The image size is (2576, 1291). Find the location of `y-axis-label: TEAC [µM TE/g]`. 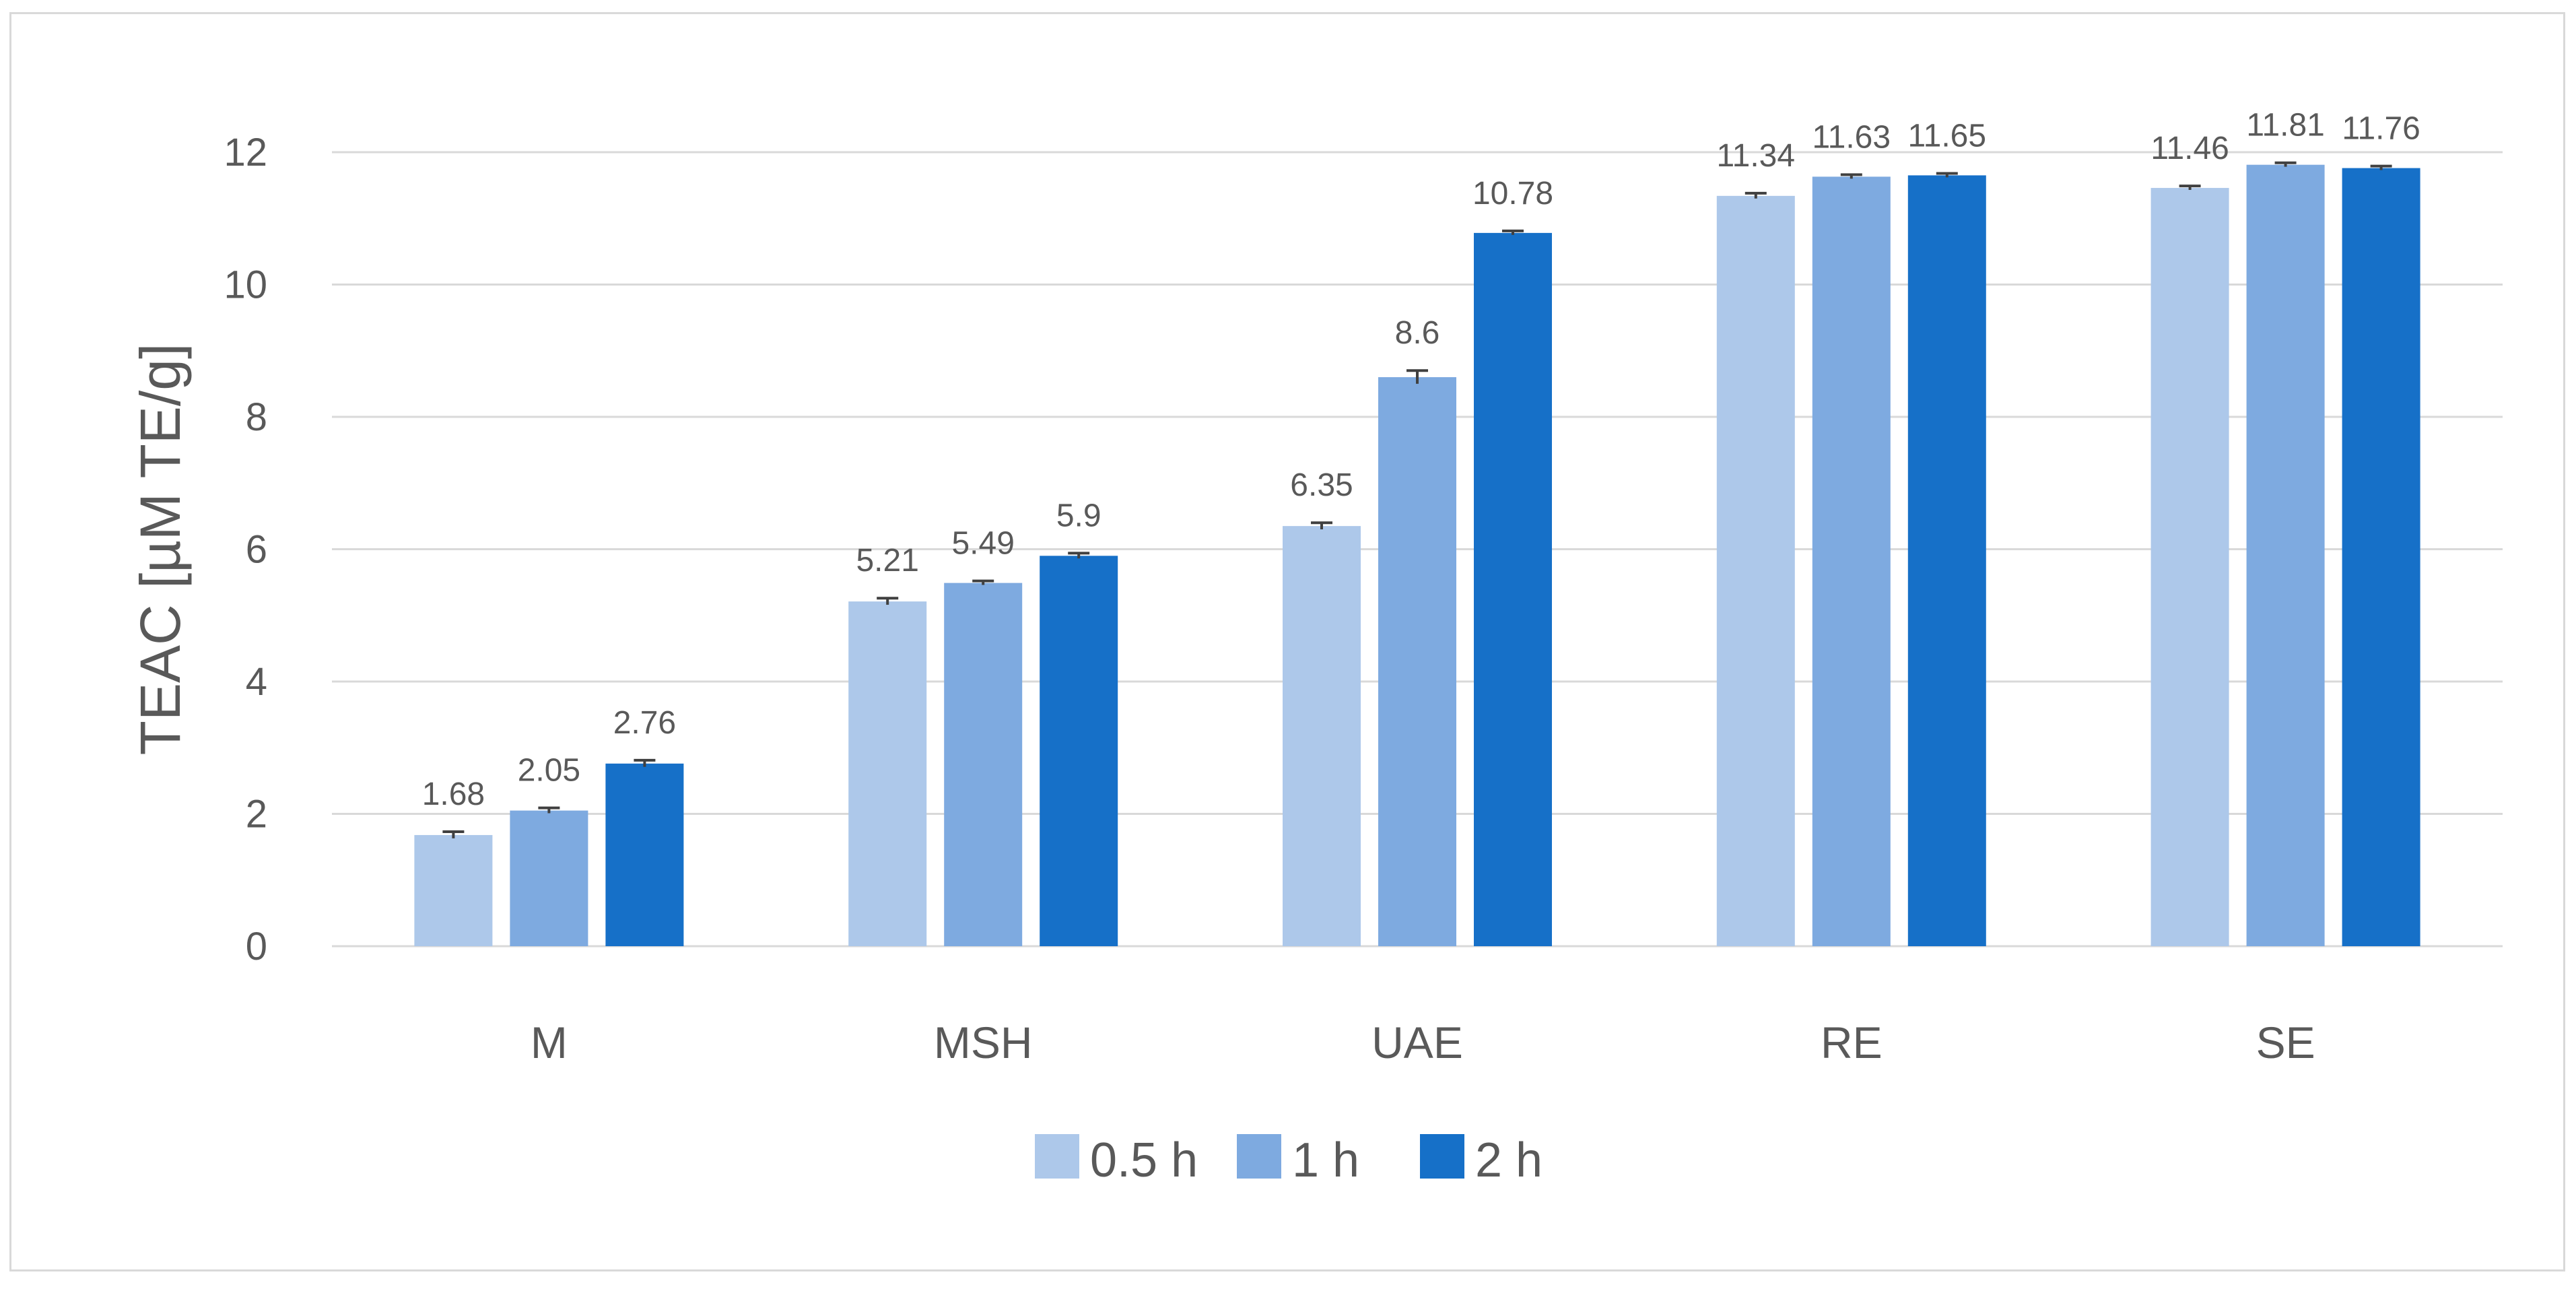

y-axis-label: TEAC [µM TE/g] is located at coordinates (160, 549).